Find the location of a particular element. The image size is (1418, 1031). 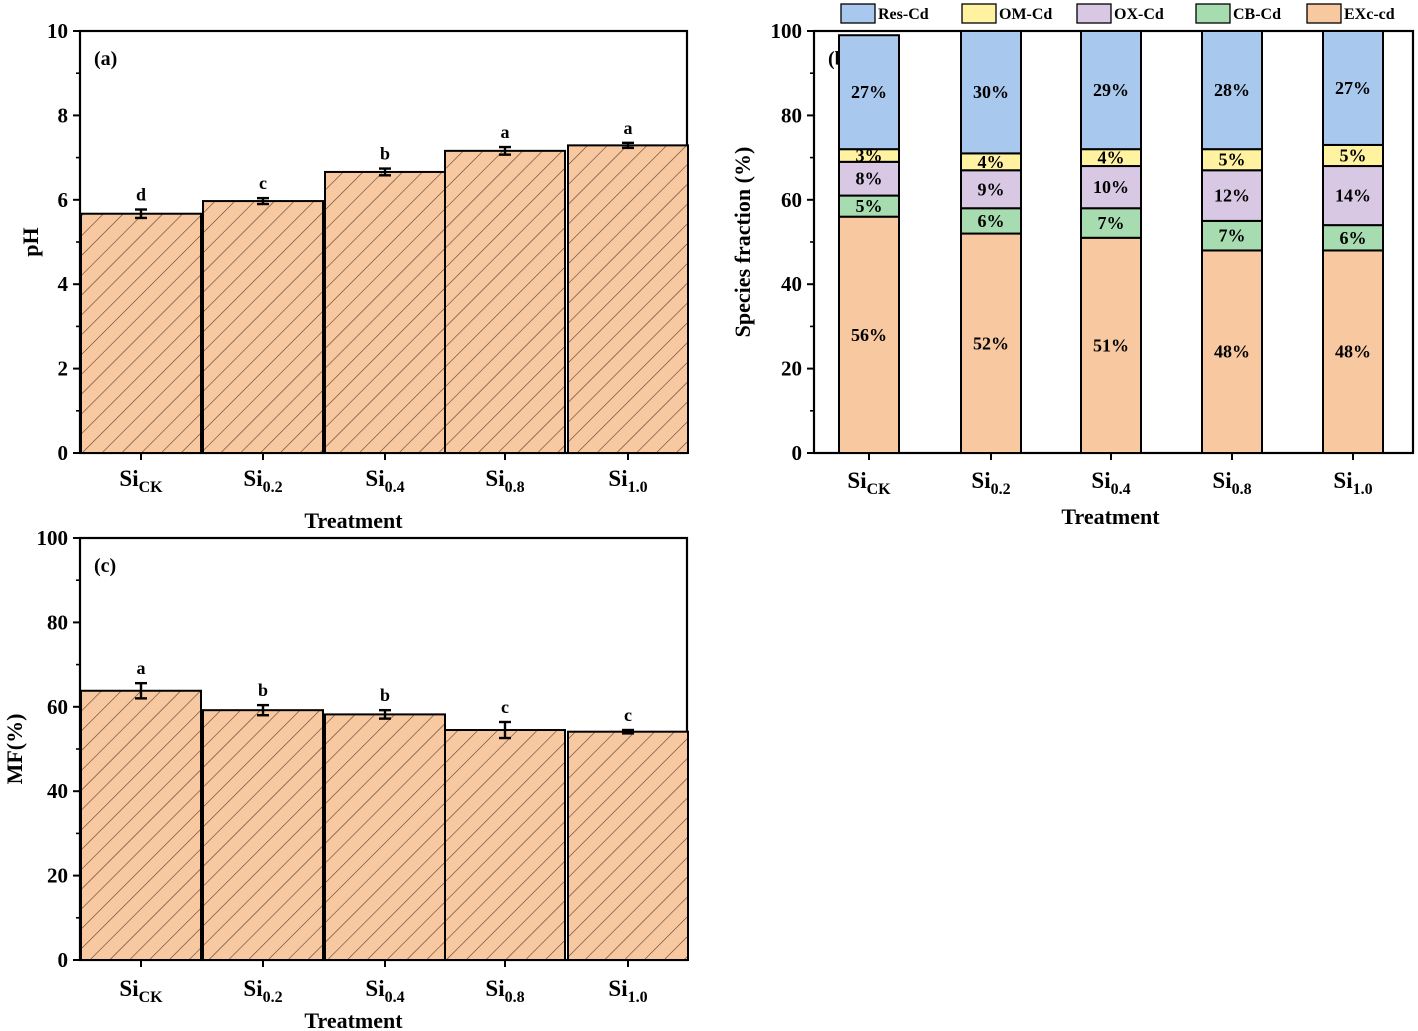

panel-b-ytick-label: 80 is located at coordinates (791, 115).